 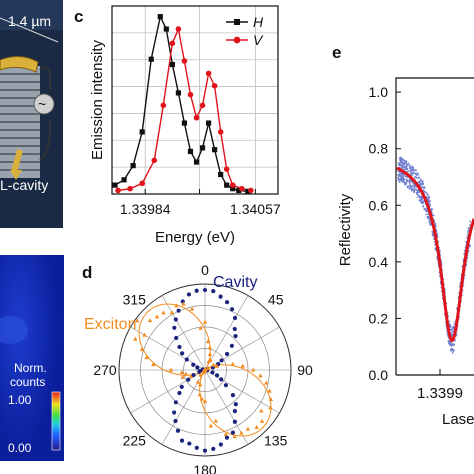 I want to click on e-y-tick-label: 0.2, so click(x=379, y=318).